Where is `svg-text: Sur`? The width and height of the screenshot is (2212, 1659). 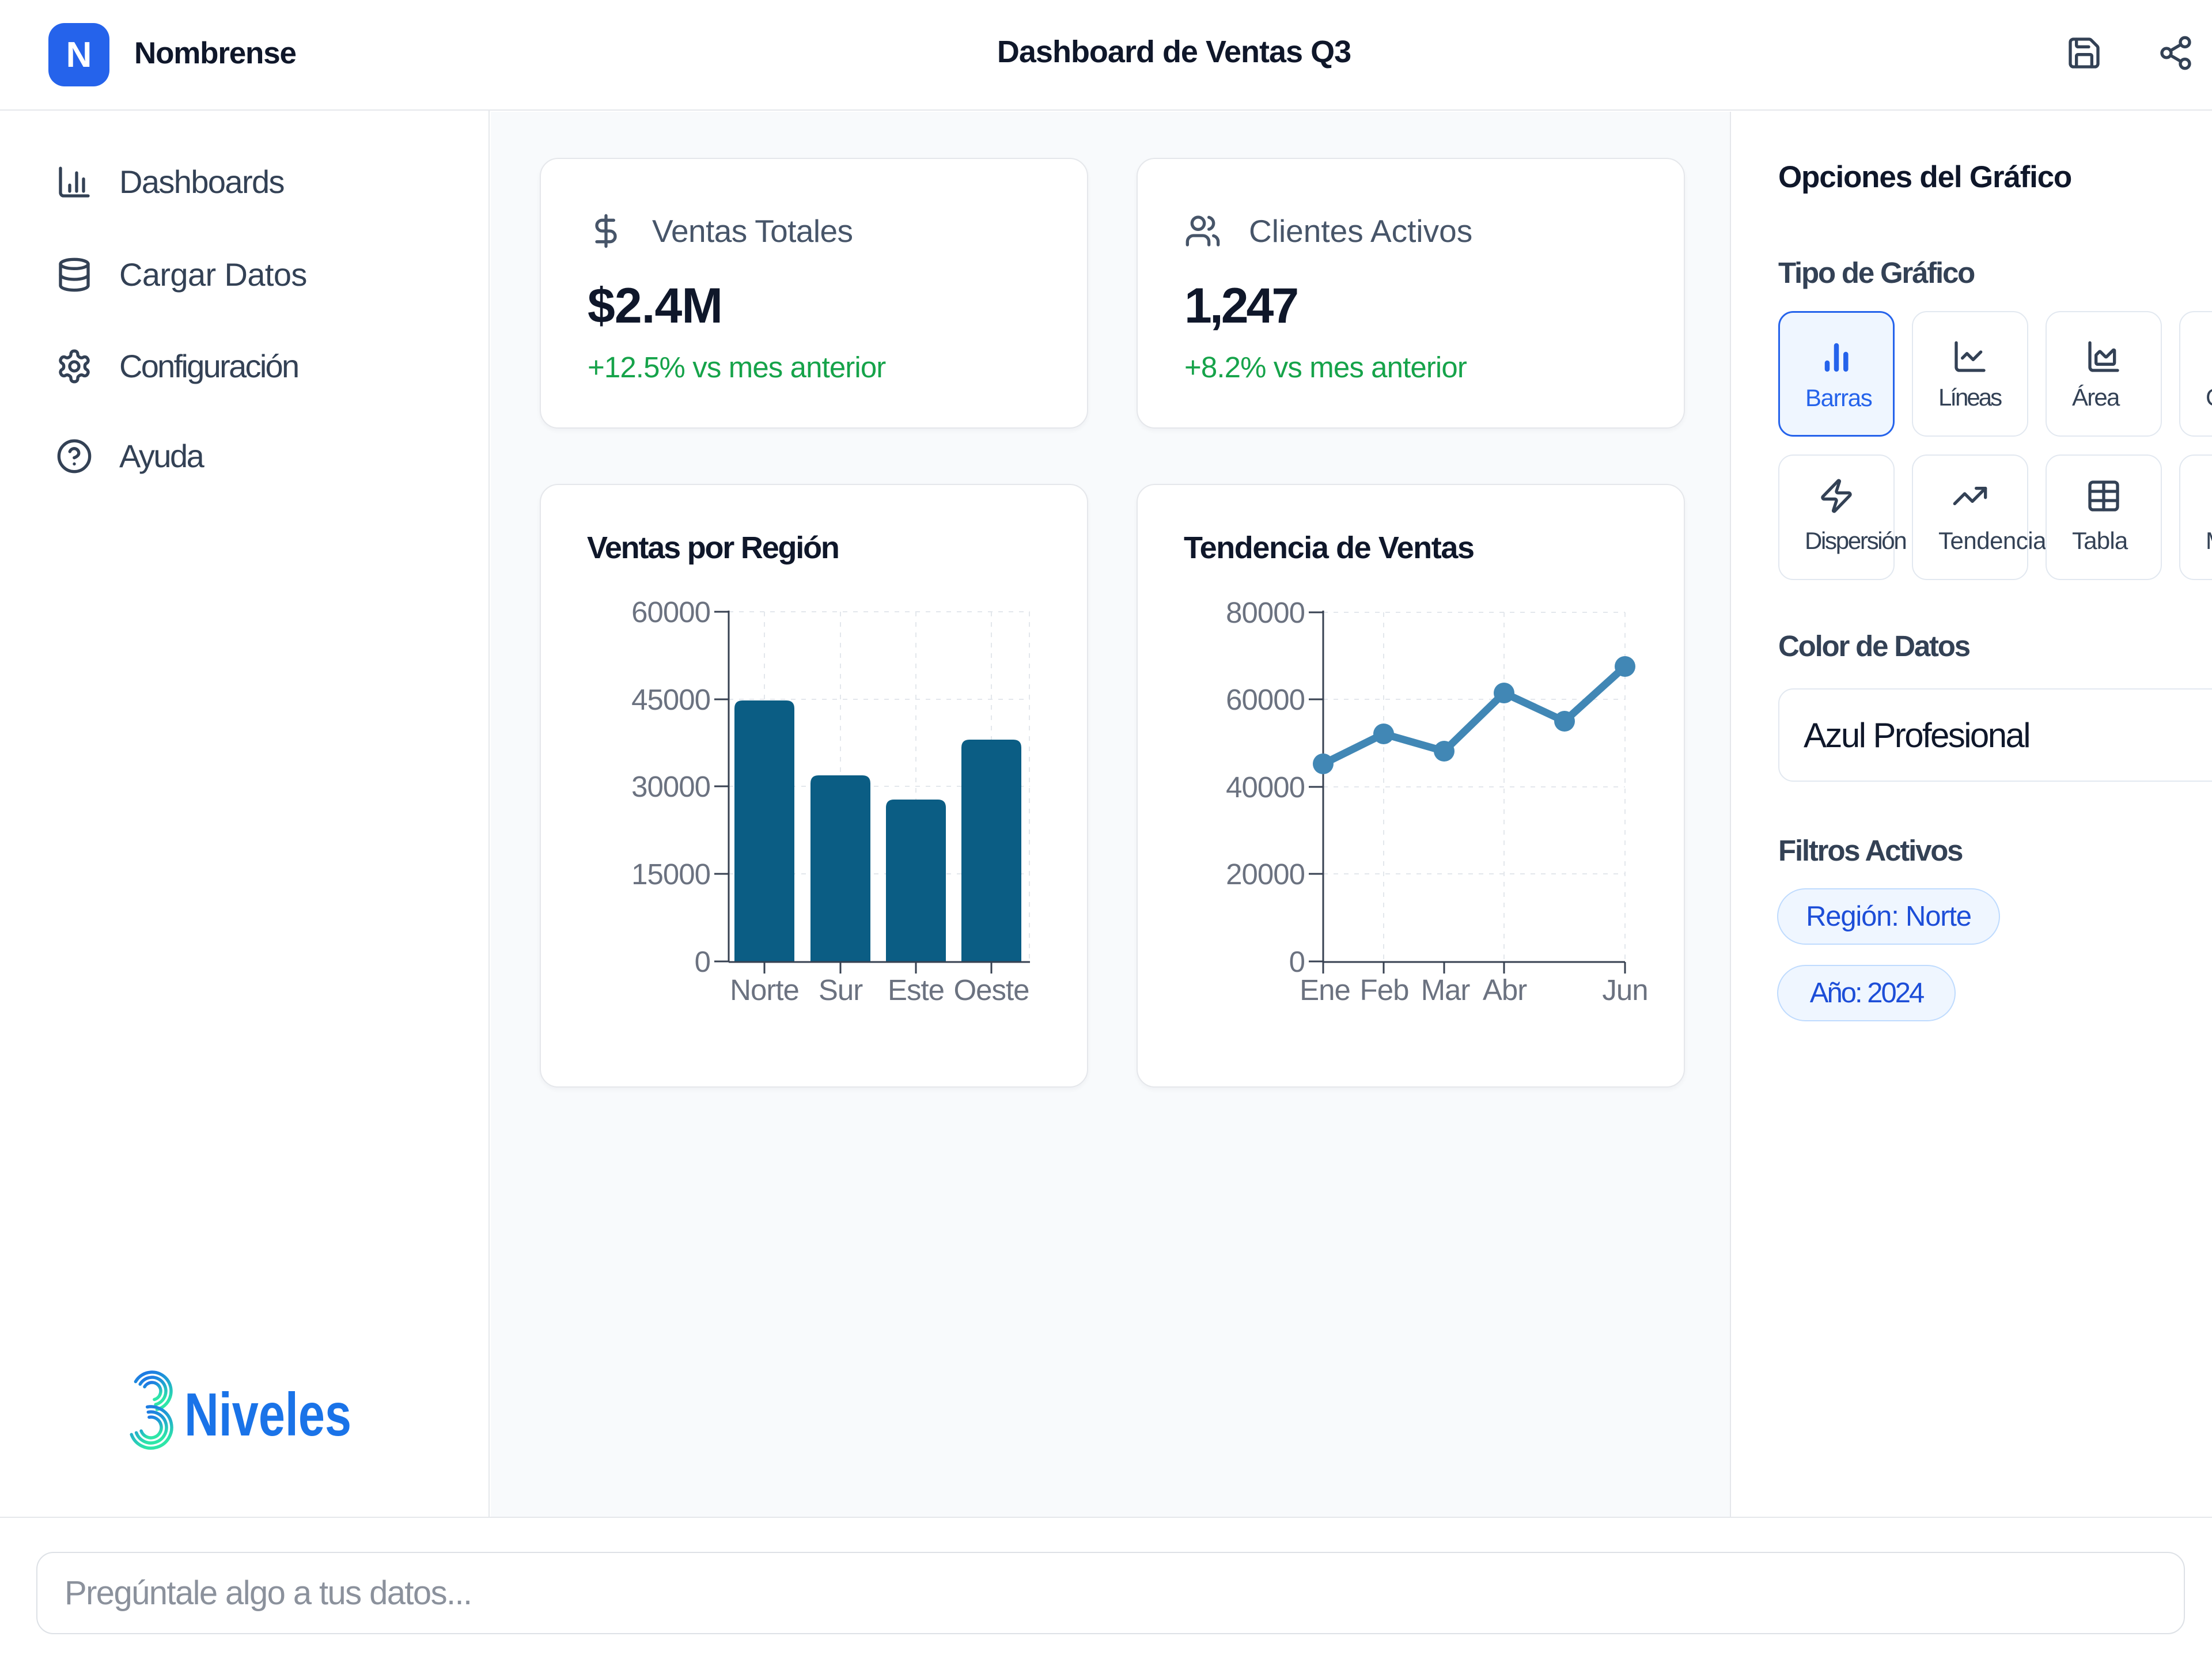
svg-text: Sur is located at coordinates (841, 990).